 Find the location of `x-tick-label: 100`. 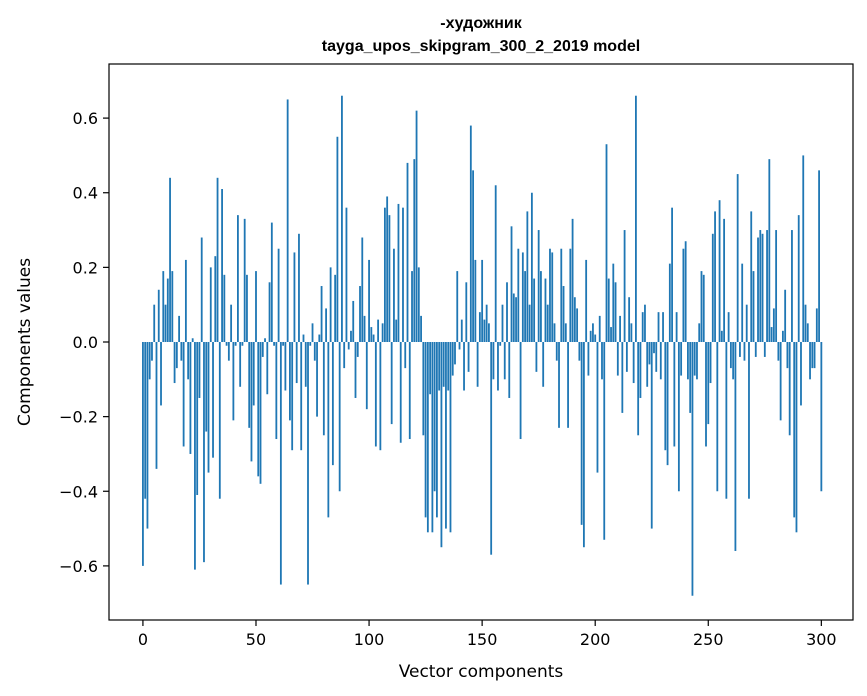

x-tick-label: 100 is located at coordinates (369, 639).